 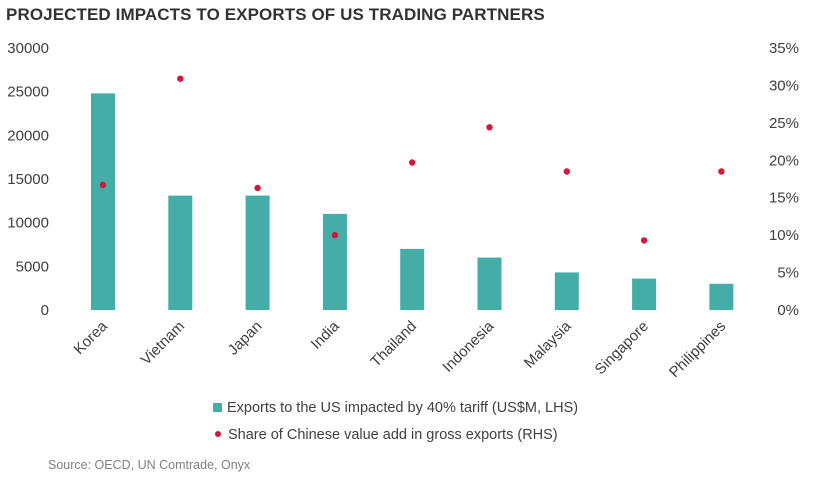 I want to click on category-label-malaysia: Malaysia, so click(x=548, y=344).